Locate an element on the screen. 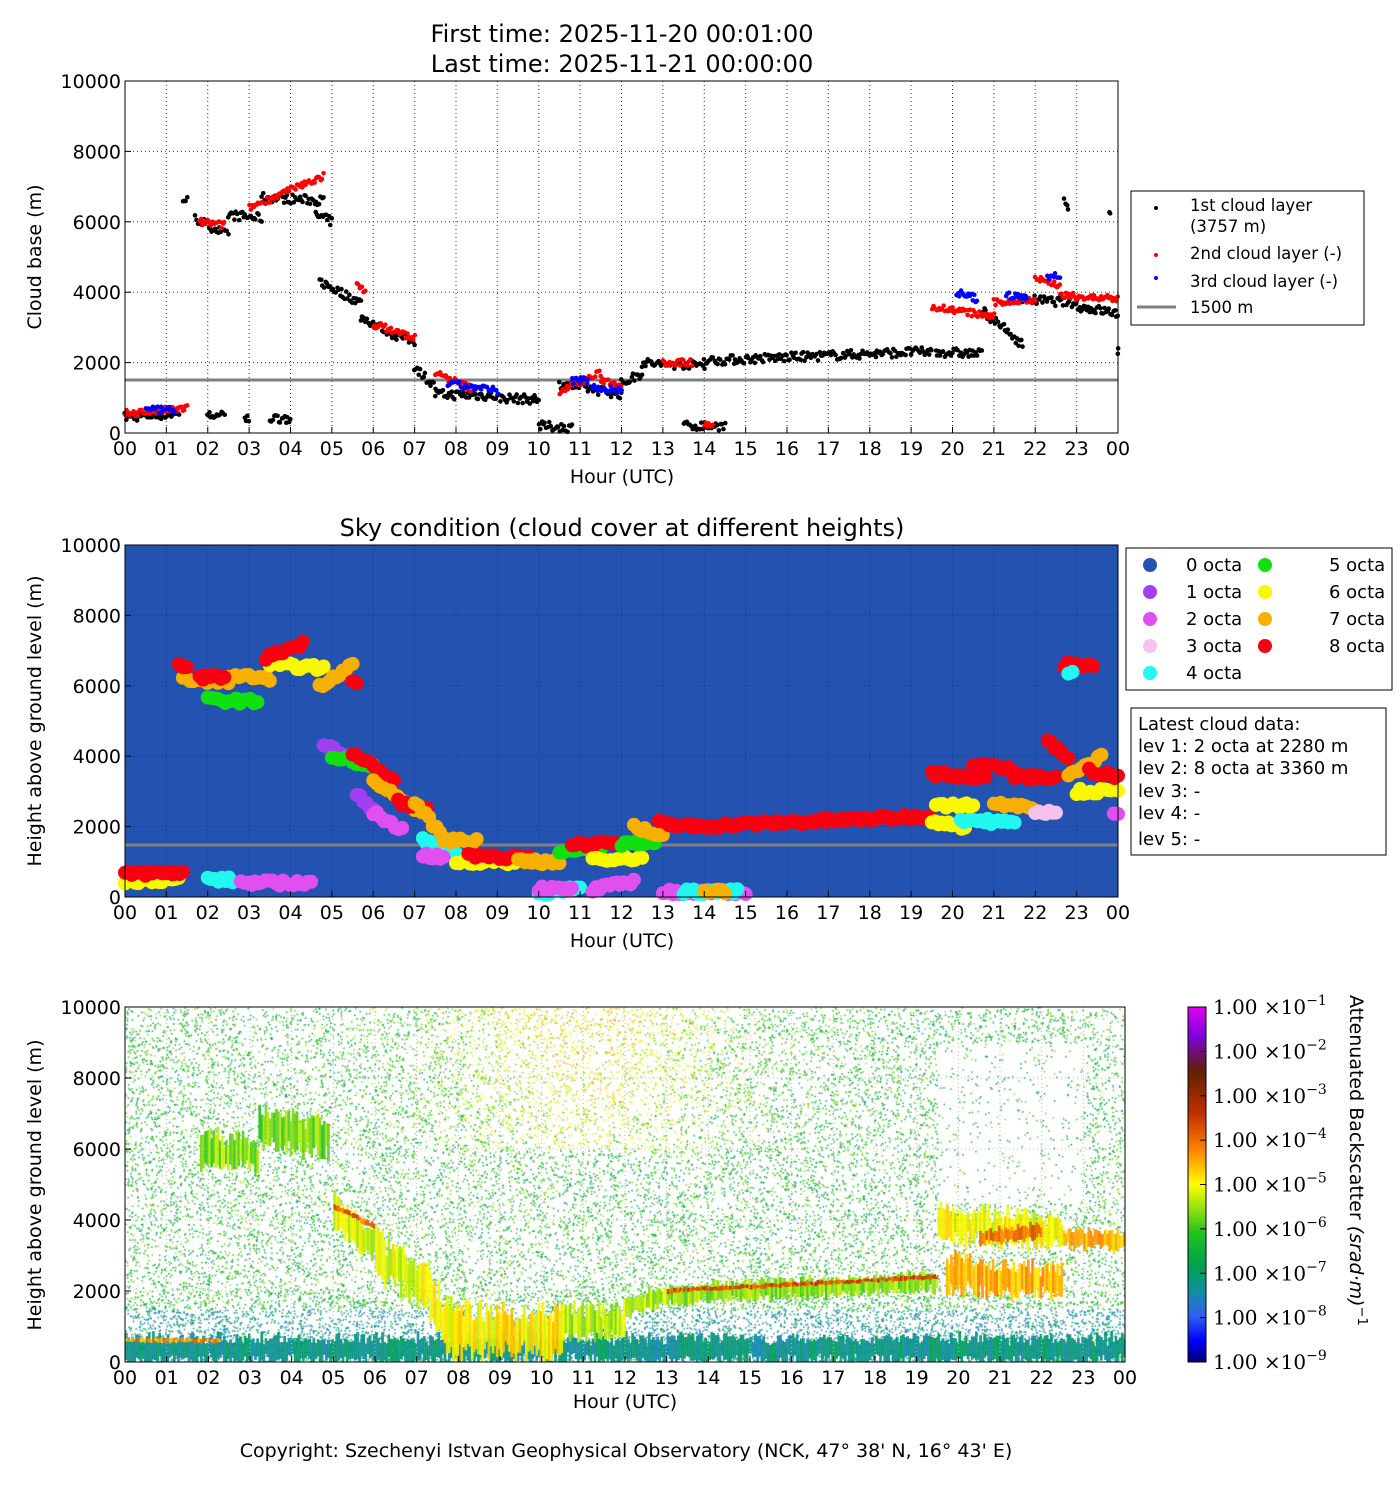 The image size is (1400, 1500). x-tick-label: 00 is located at coordinates (125, 449).